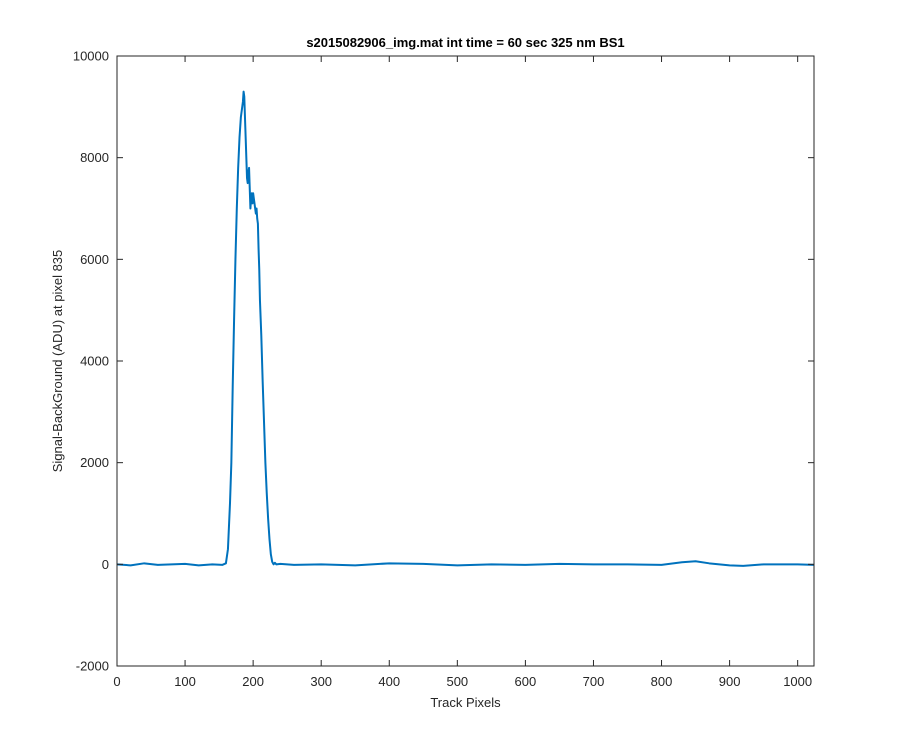  I want to click on y-tick-label: 8000, so click(94, 157).